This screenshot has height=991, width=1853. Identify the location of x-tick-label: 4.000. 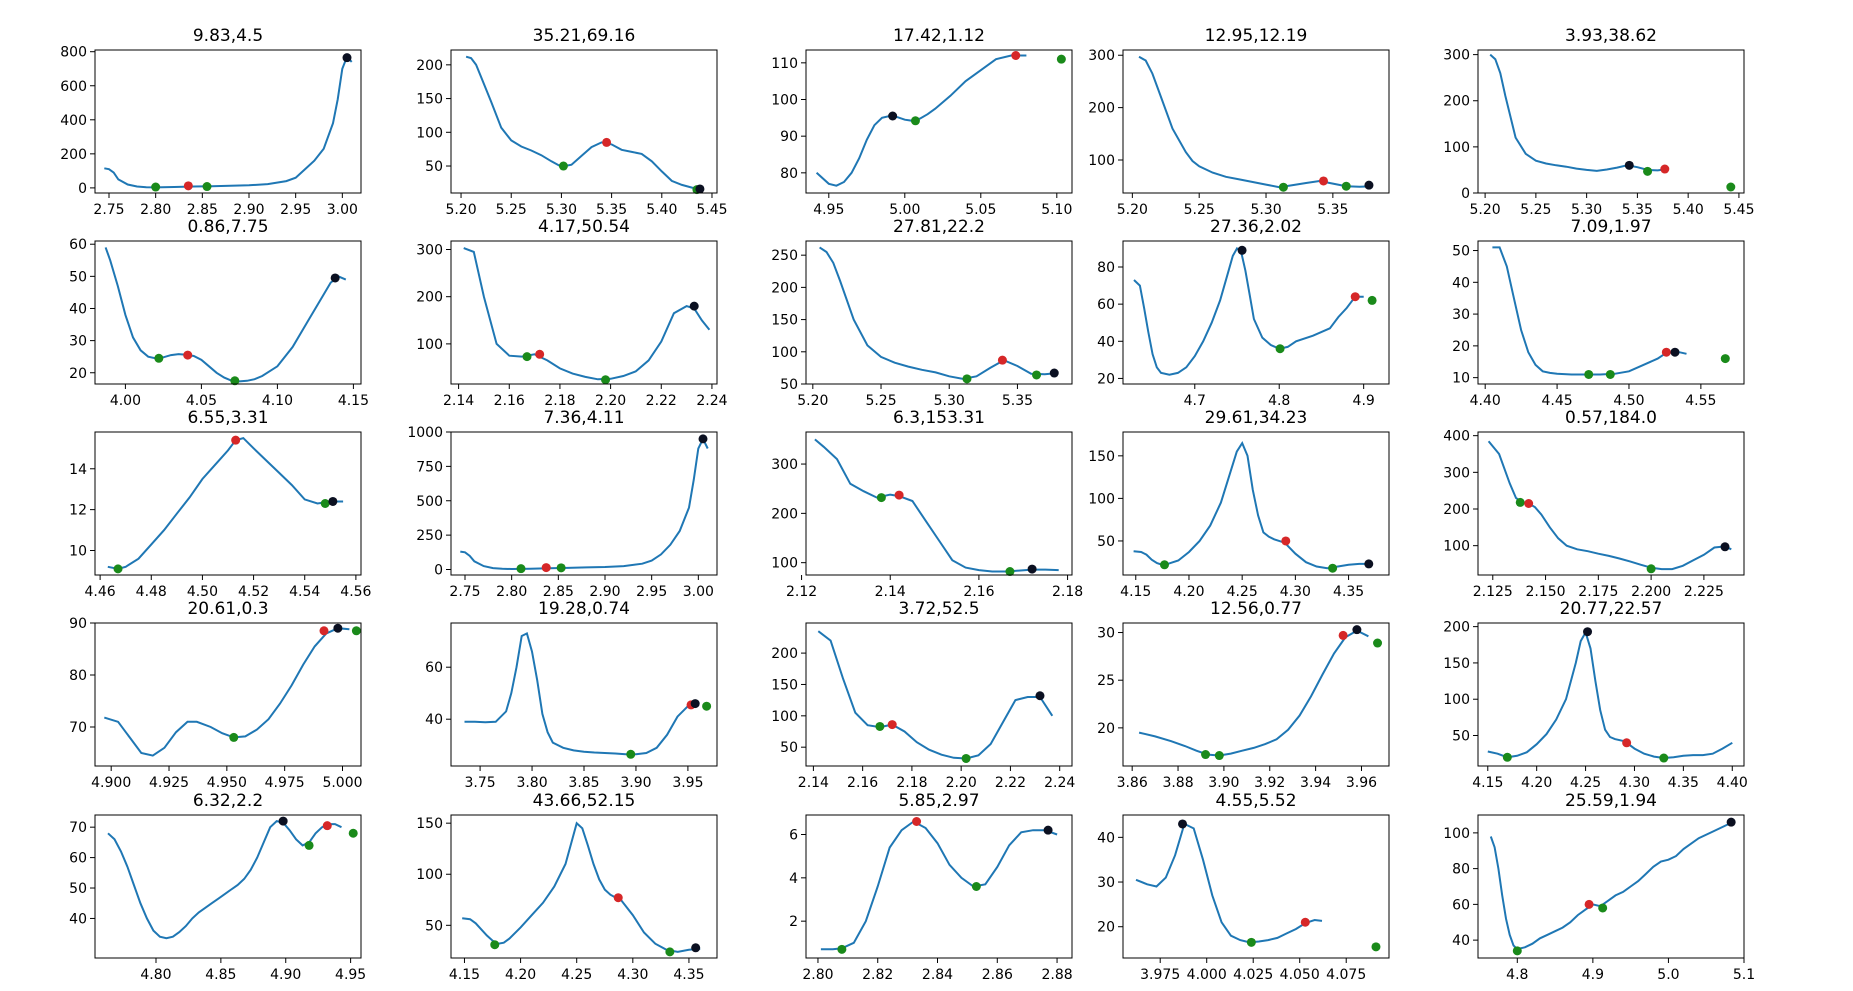
(1207, 975).